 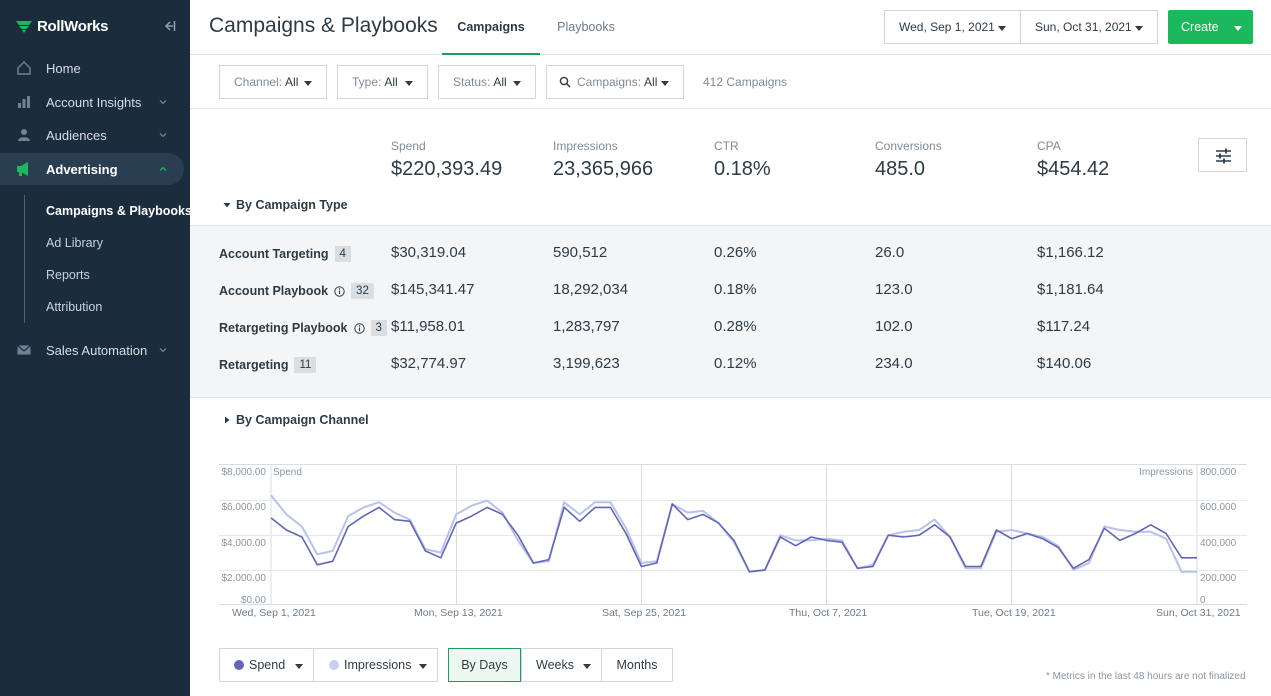 What do you see at coordinates (274, 613) in the screenshot?
I see `x-tick-label: Wed, Sep 1, 2021` at bounding box center [274, 613].